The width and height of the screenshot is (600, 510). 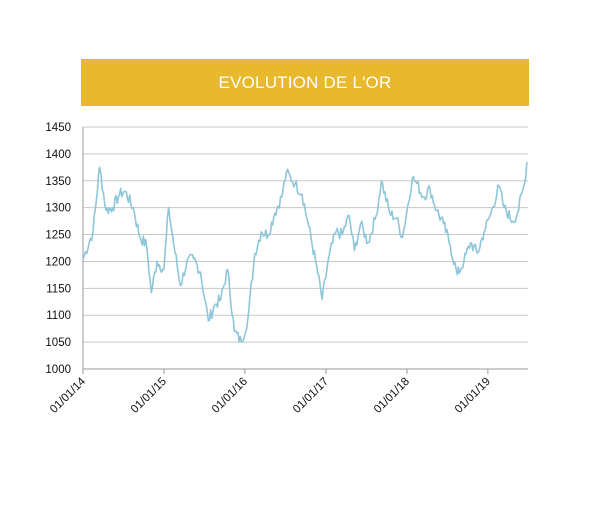 I want to click on chart-title: EVOLUTION DE L'OR, so click(x=305, y=82).